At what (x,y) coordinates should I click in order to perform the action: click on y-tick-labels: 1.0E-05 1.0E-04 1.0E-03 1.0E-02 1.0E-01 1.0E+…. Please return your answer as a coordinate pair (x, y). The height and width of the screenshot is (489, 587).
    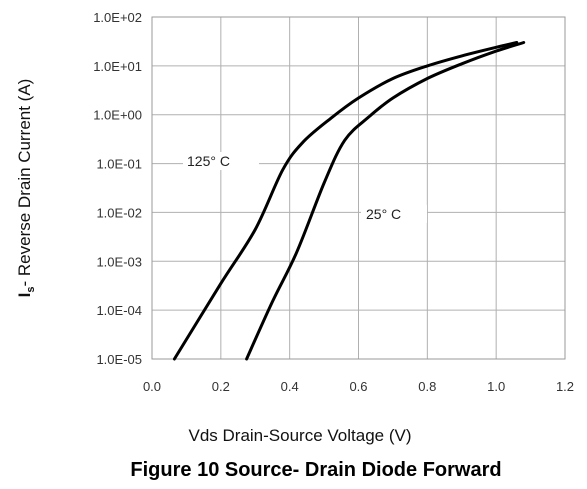
    Looking at the image, I should click on (117, 188).